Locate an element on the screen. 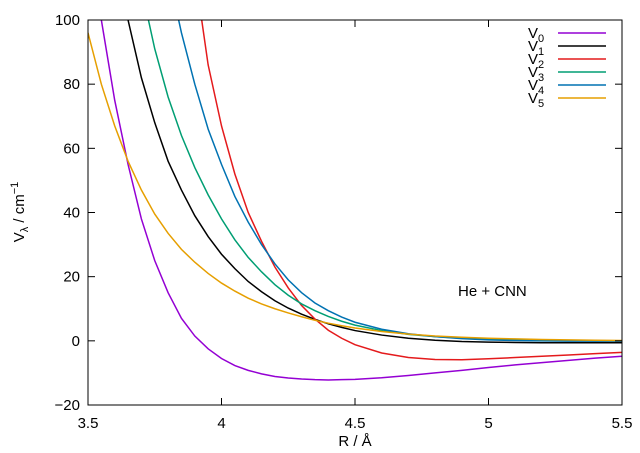 The width and height of the screenshot is (640, 453). y-axis-label-rest: / cm is located at coordinates (19, 210).